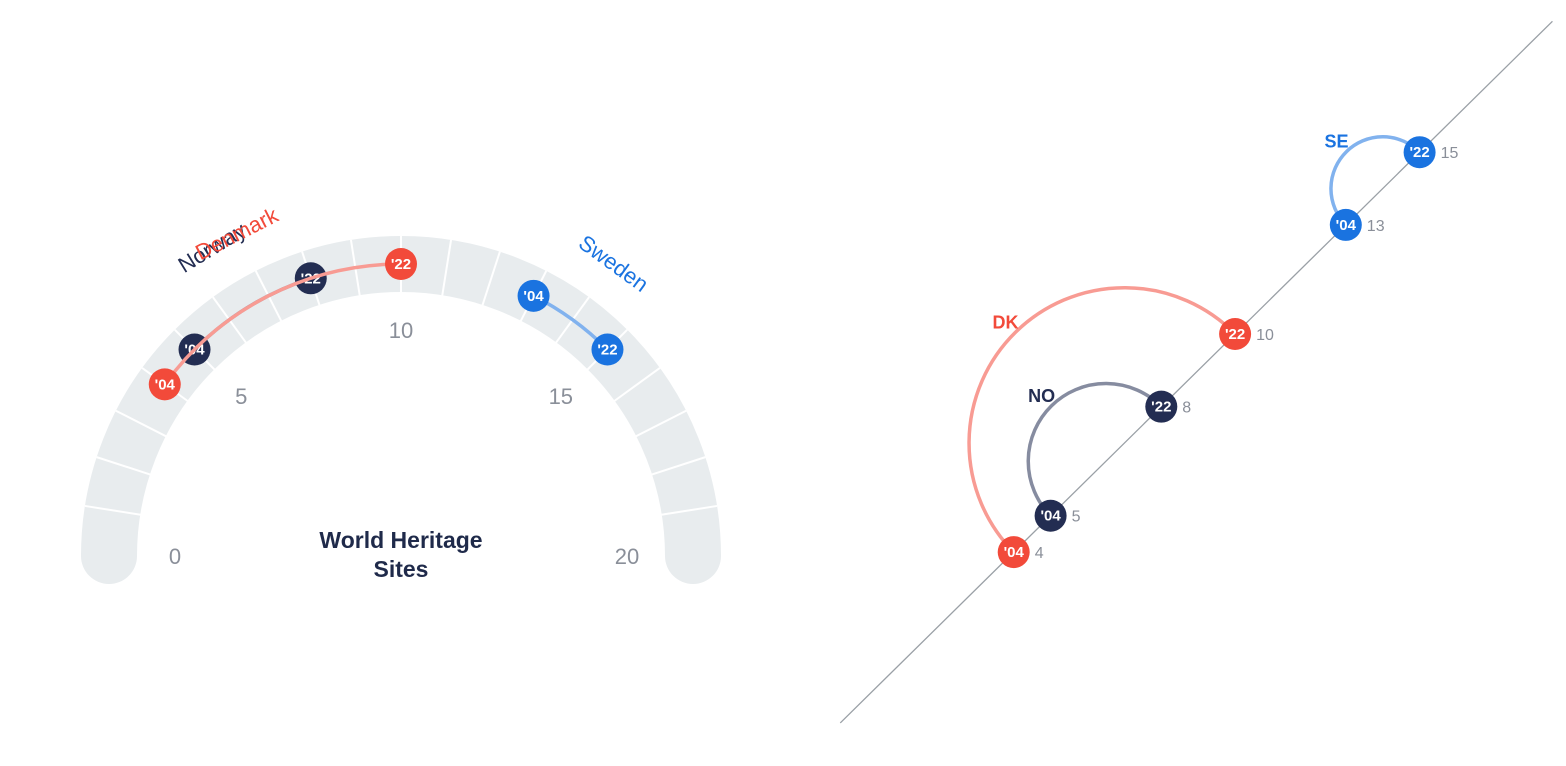  Describe the element at coordinates (401, 569) in the screenshot. I see `gauge-title-line-2: Sites` at that location.